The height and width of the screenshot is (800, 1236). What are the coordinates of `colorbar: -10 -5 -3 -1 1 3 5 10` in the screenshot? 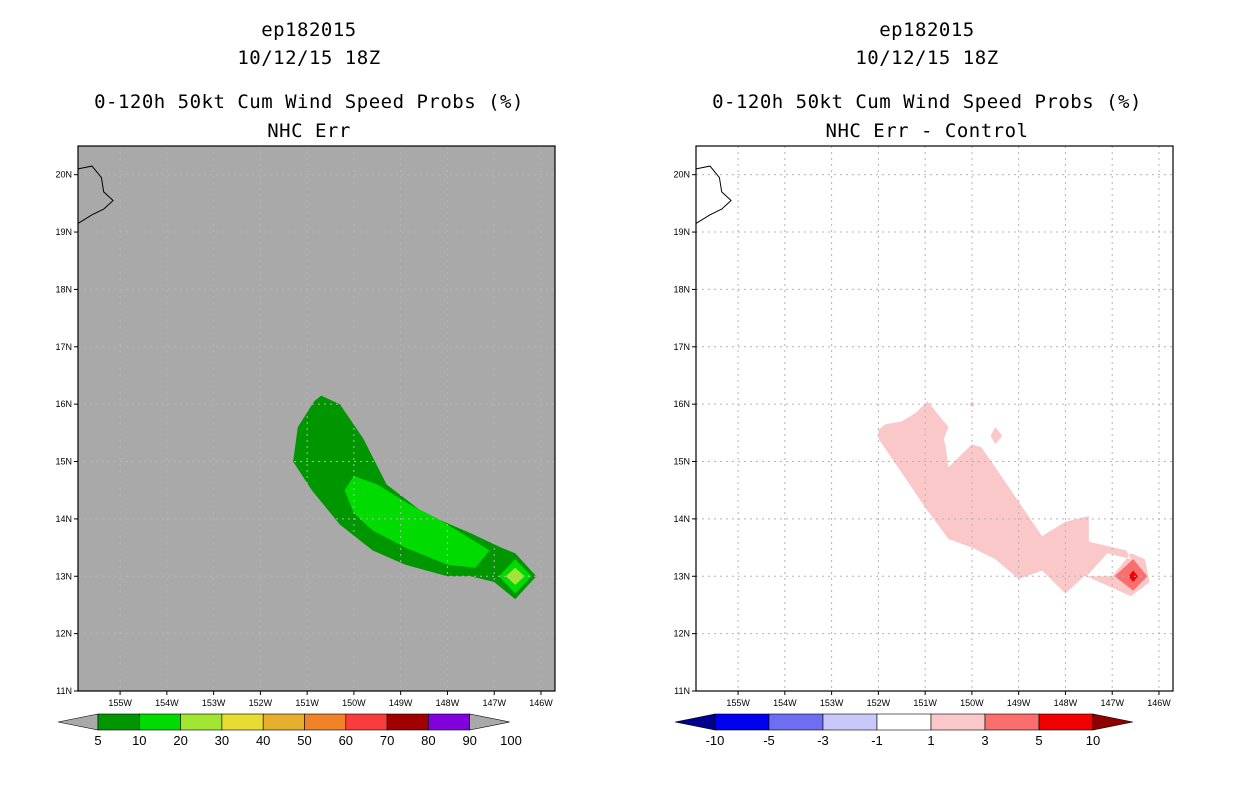 It's located at (904, 730).